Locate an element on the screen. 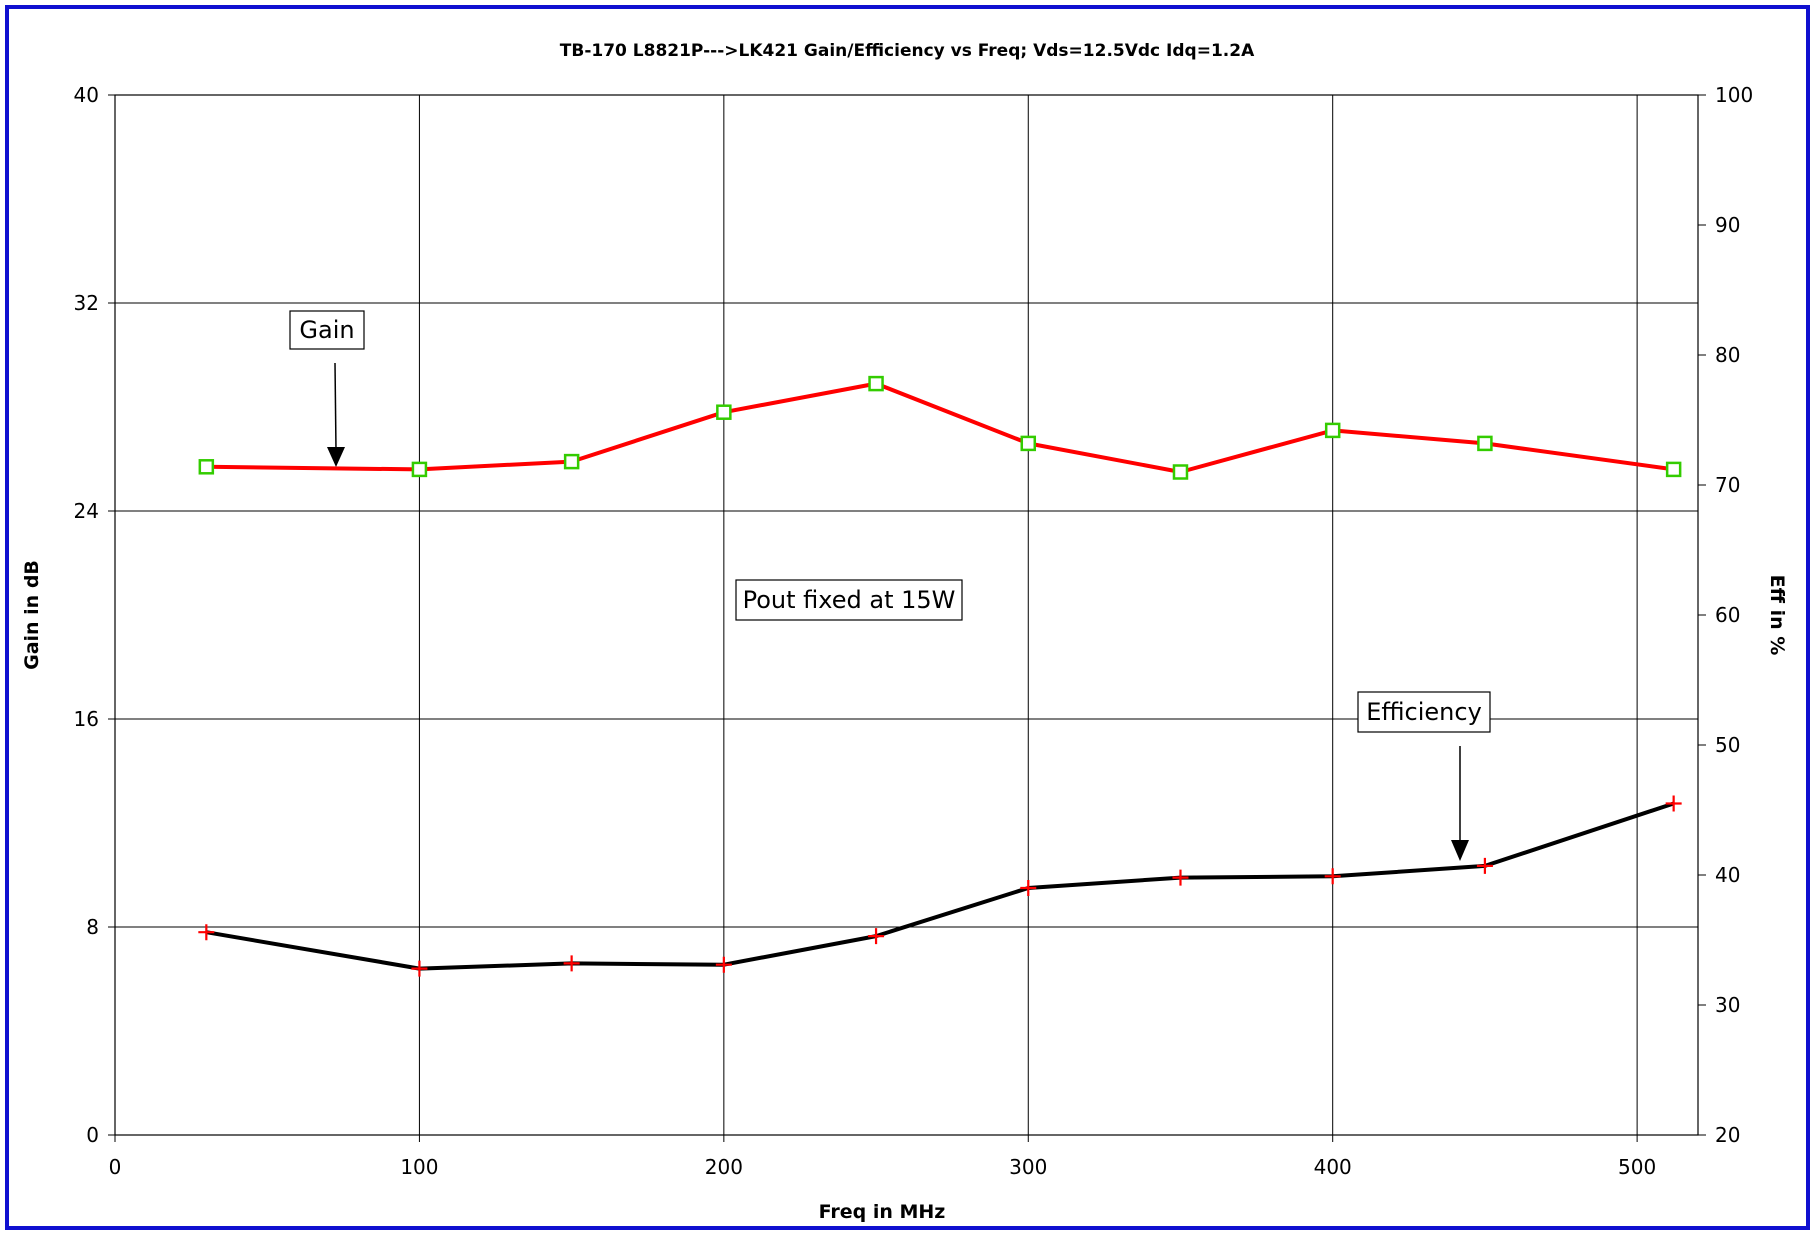 The image size is (1815, 1233). y2-tick-label: 50 is located at coordinates (1727, 745).